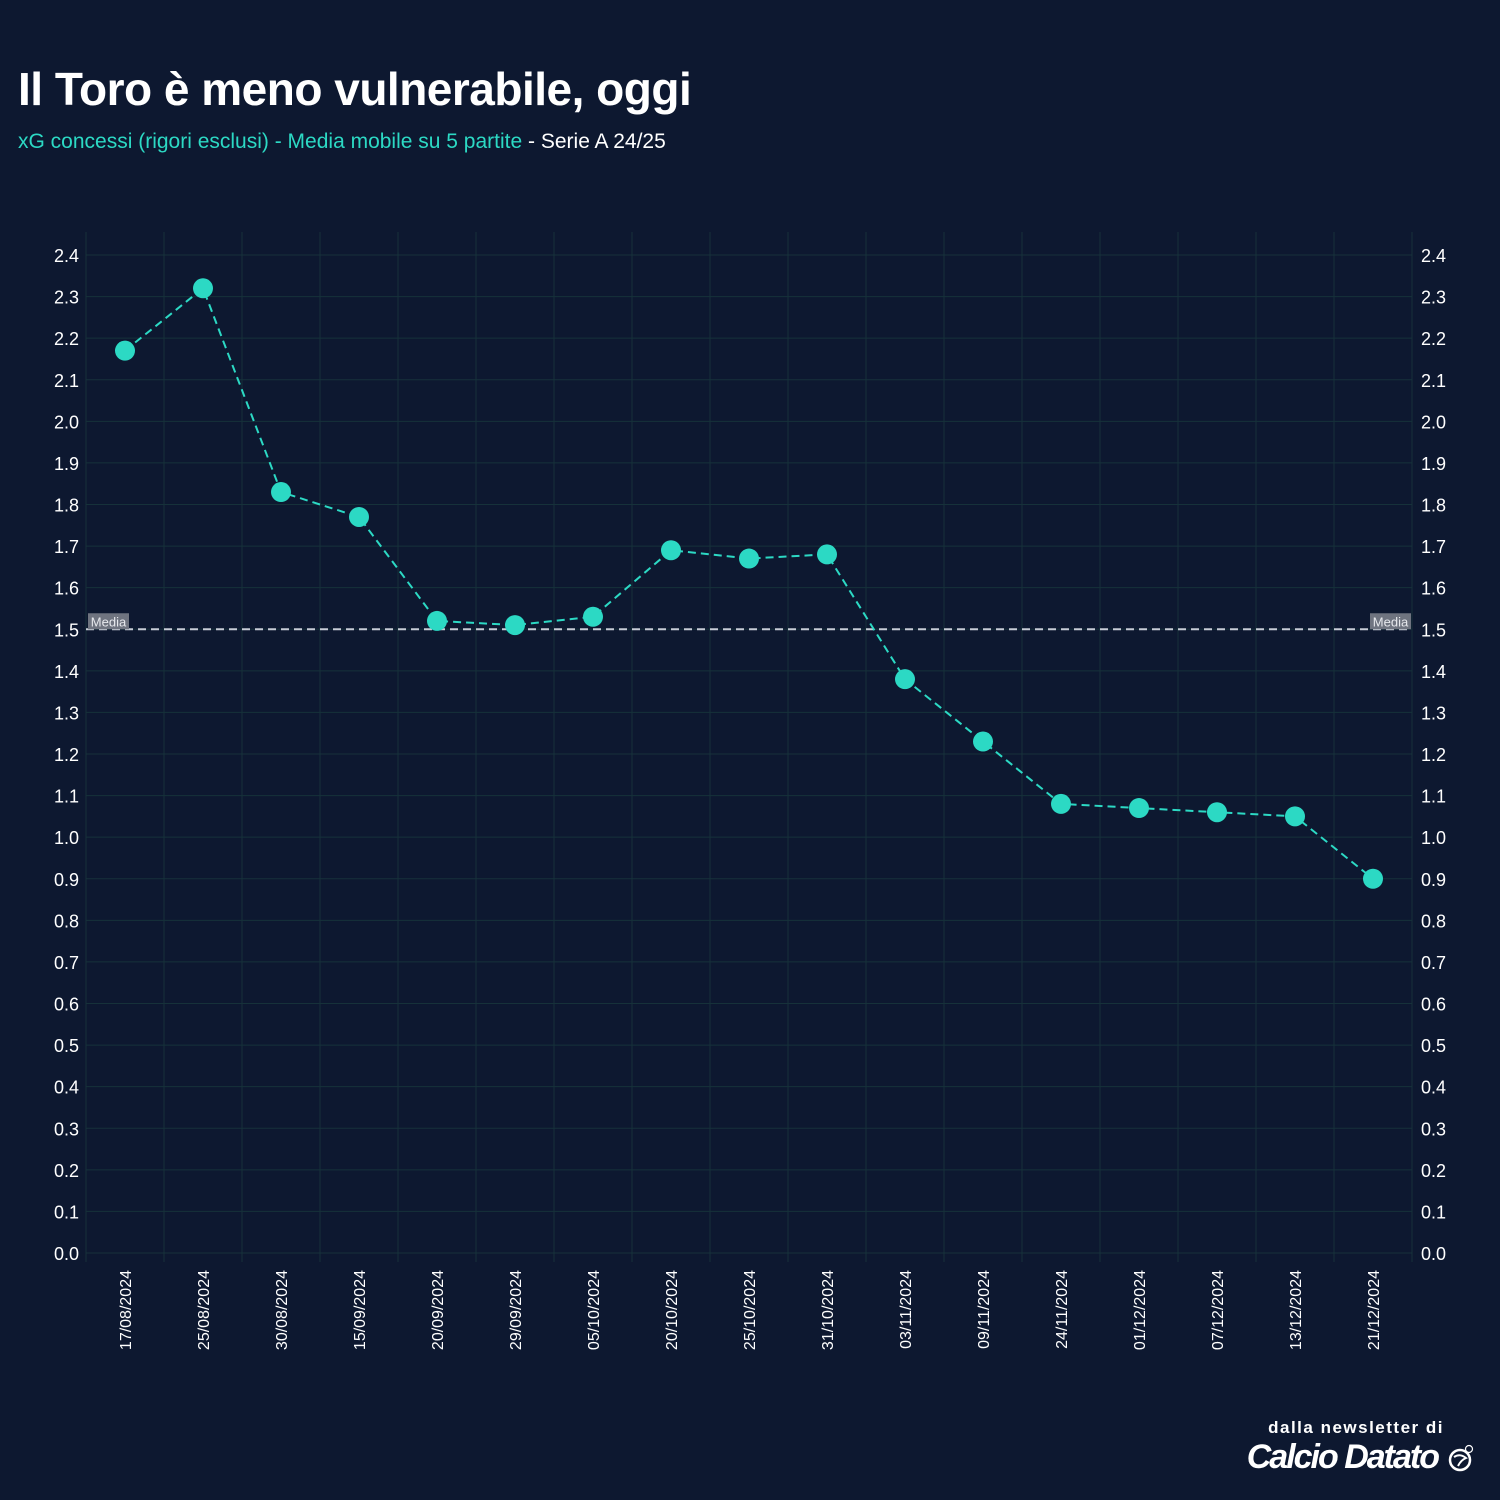  Describe the element at coordinates (66, 1171) in the screenshot. I see `y-tick-label-left: 0.2` at that location.